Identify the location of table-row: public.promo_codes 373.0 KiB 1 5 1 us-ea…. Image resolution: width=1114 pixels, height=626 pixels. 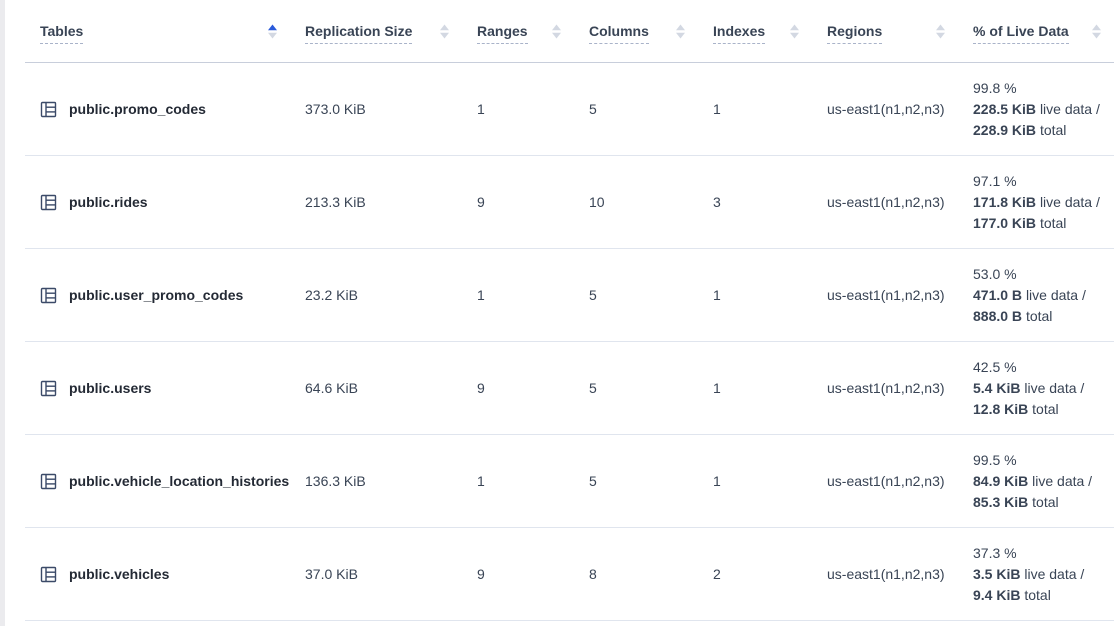
(569, 109).